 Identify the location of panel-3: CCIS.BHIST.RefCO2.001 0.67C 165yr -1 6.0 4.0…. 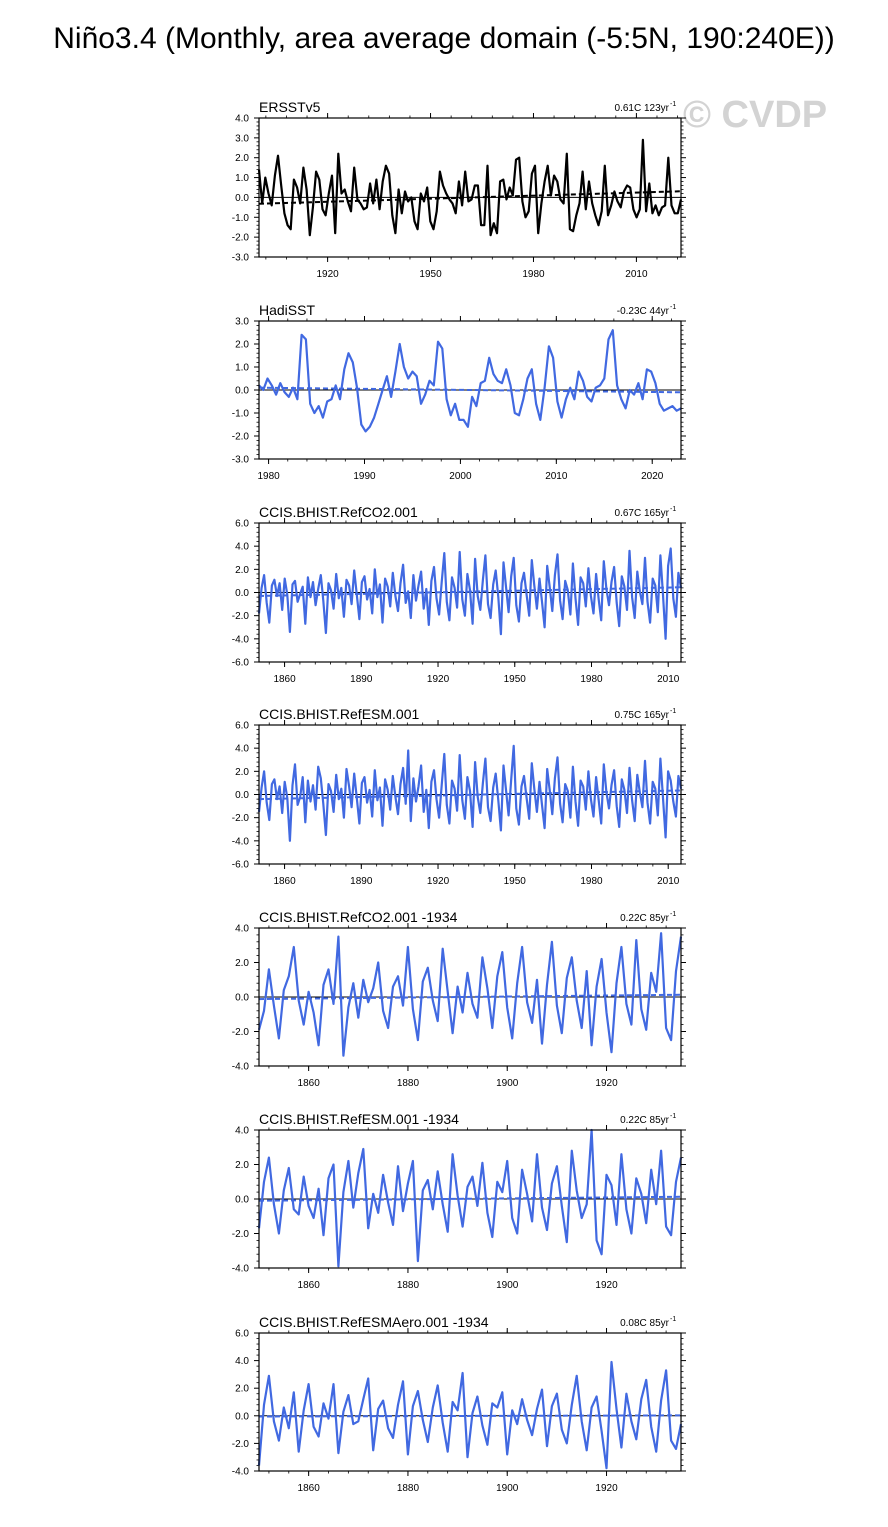
(459, 594).